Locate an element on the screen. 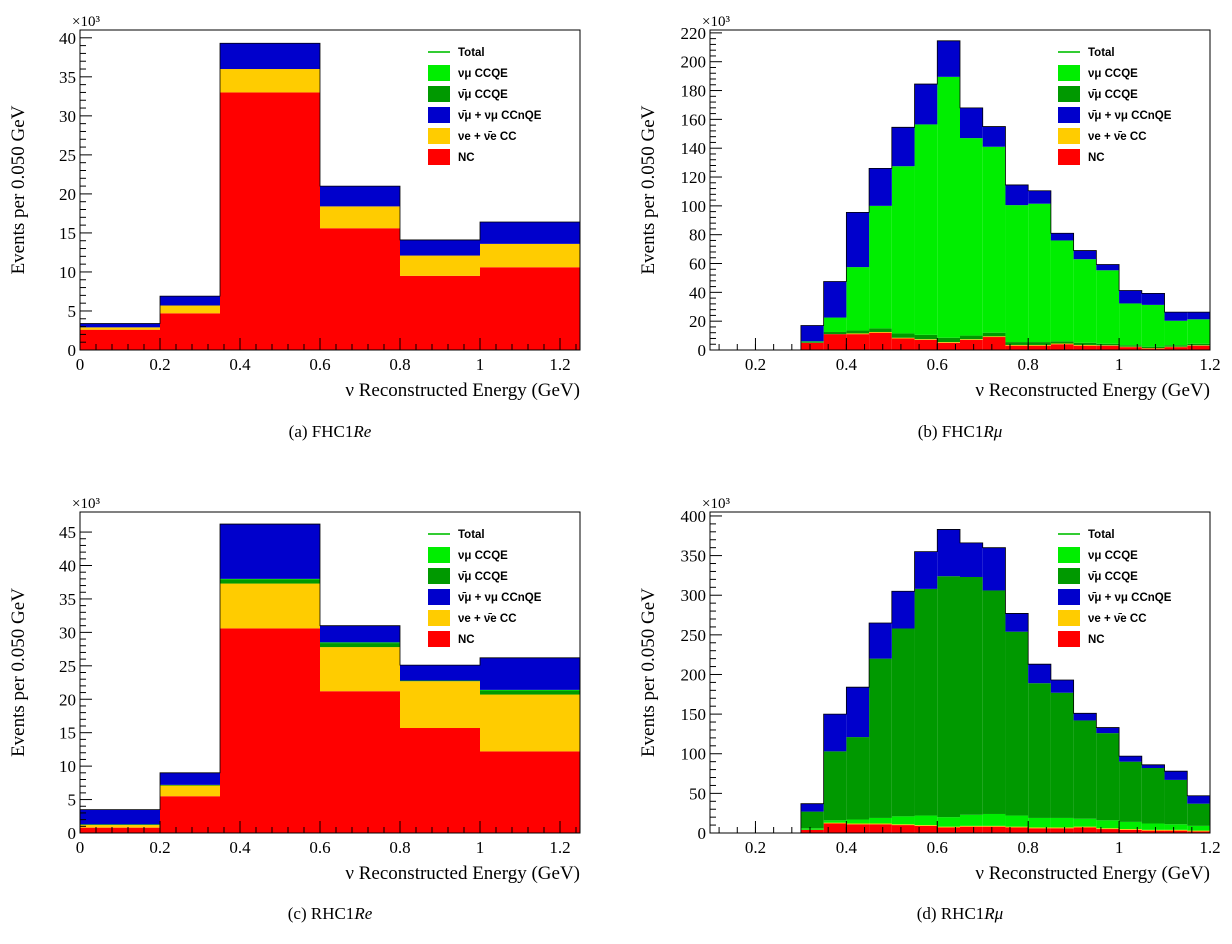 The width and height of the screenshot is (1232, 944). y-axis-title: Events per 0.050 GeV is located at coordinates (18, 672).